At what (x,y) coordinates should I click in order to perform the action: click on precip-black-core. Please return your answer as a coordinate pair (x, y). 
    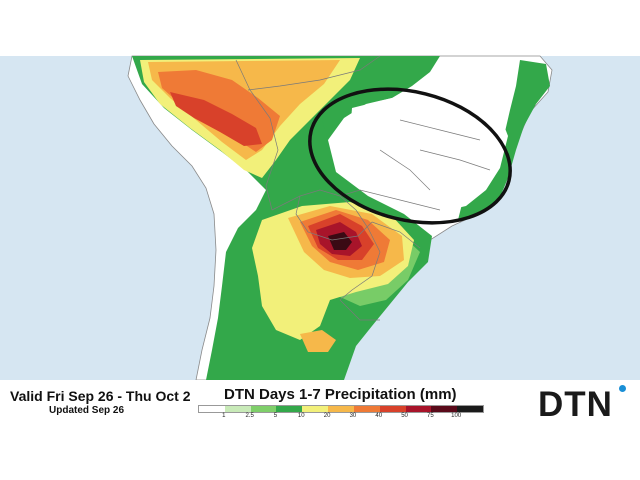
    Looking at the image, I should click on (340, 241).